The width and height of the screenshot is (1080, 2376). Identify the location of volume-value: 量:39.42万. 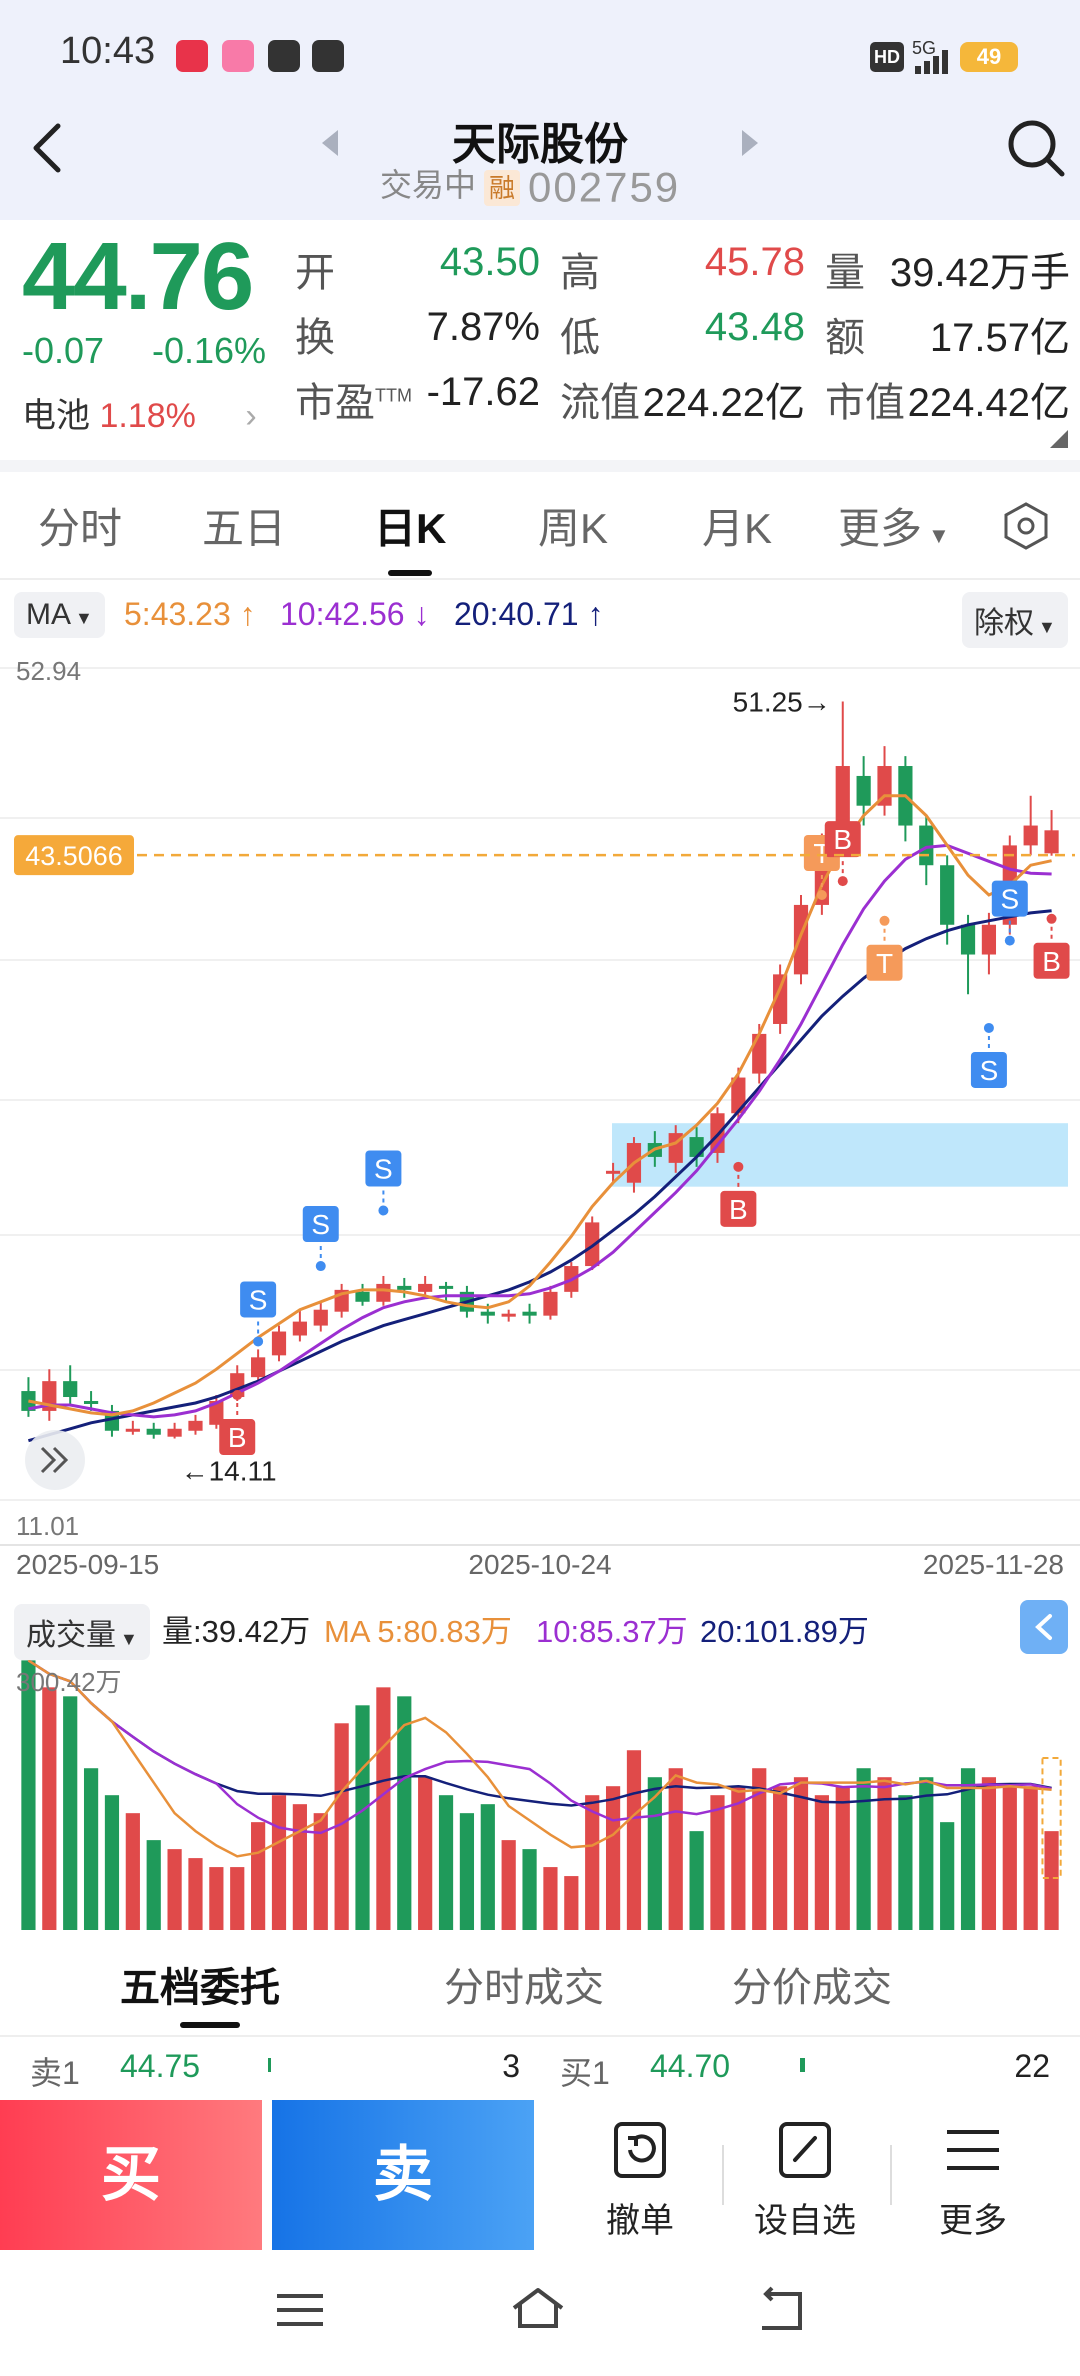
(236, 1631).